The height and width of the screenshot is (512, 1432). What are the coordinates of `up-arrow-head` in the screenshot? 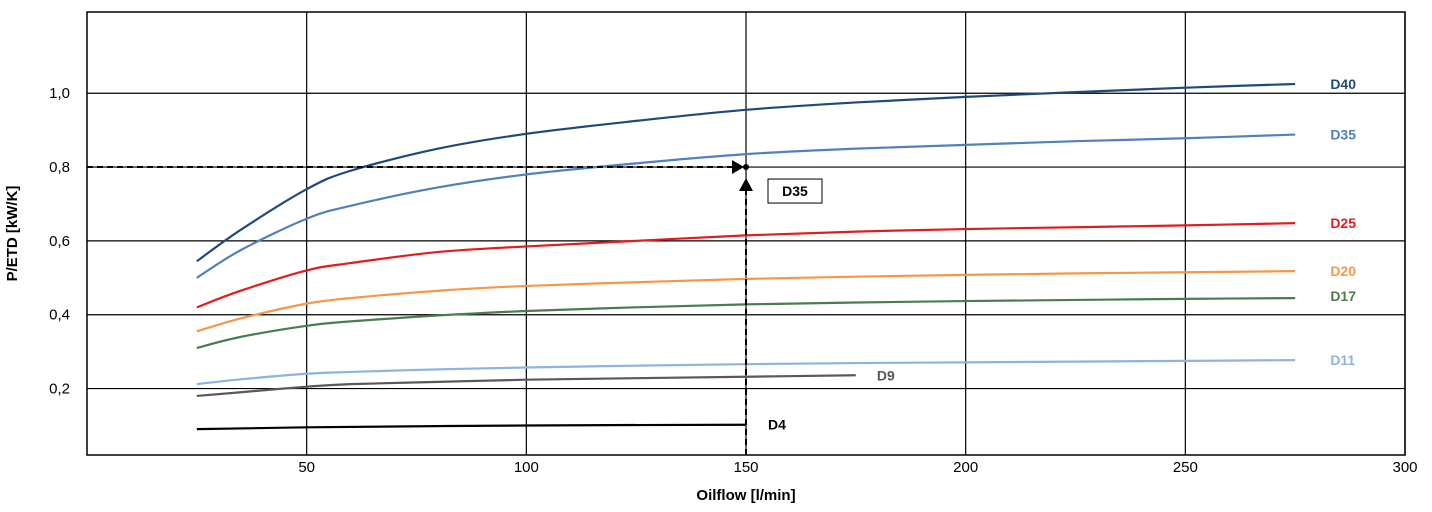 It's located at (746, 185).